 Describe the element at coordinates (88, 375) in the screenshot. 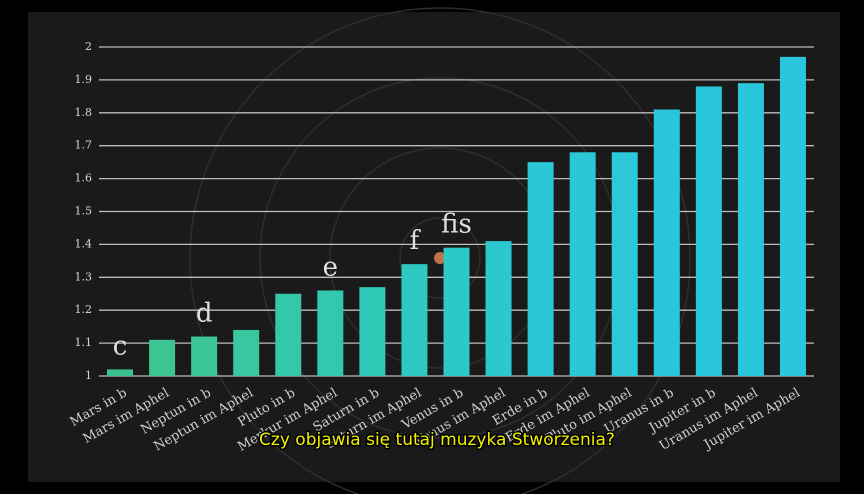

I see `y-tick-label: 1` at that location.